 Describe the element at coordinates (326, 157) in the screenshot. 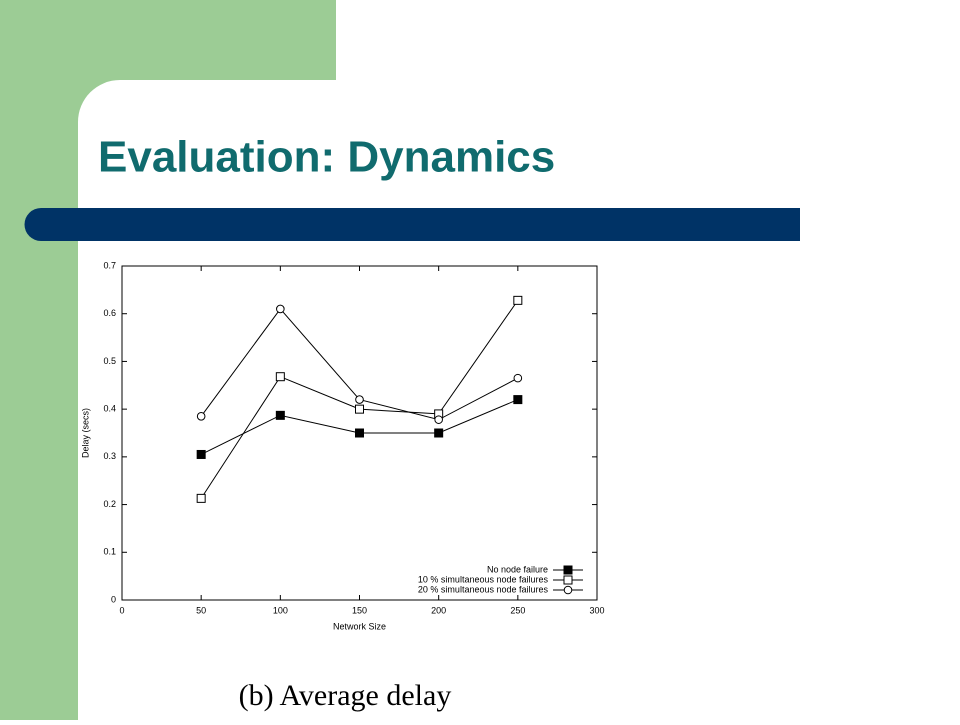

I see `slide-title: Evaluation: Dynamics` at that location.